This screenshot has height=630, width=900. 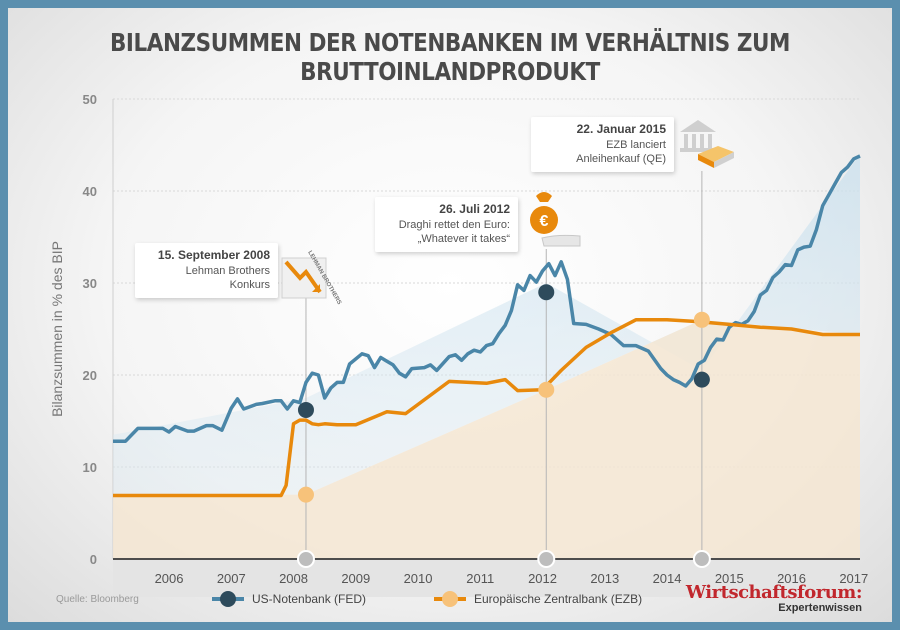 What do you see at coordinates (729, 578) in the screenshot?
I see `x-tick-label: 2015` at bounding box center [729, 578].